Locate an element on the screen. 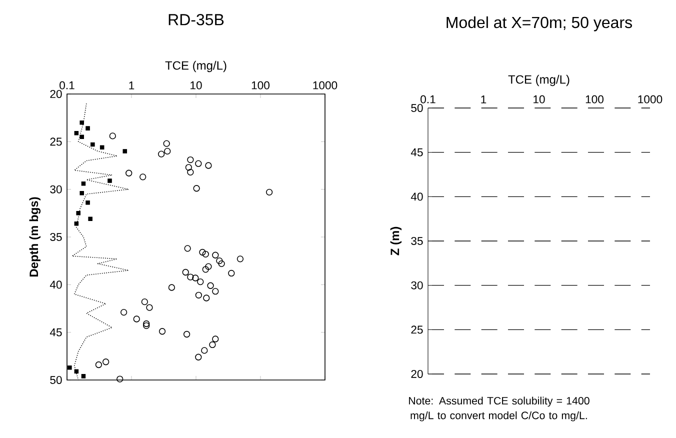  chart-title: Model at X=70m; 50 years is located at coordinates (539, 24).